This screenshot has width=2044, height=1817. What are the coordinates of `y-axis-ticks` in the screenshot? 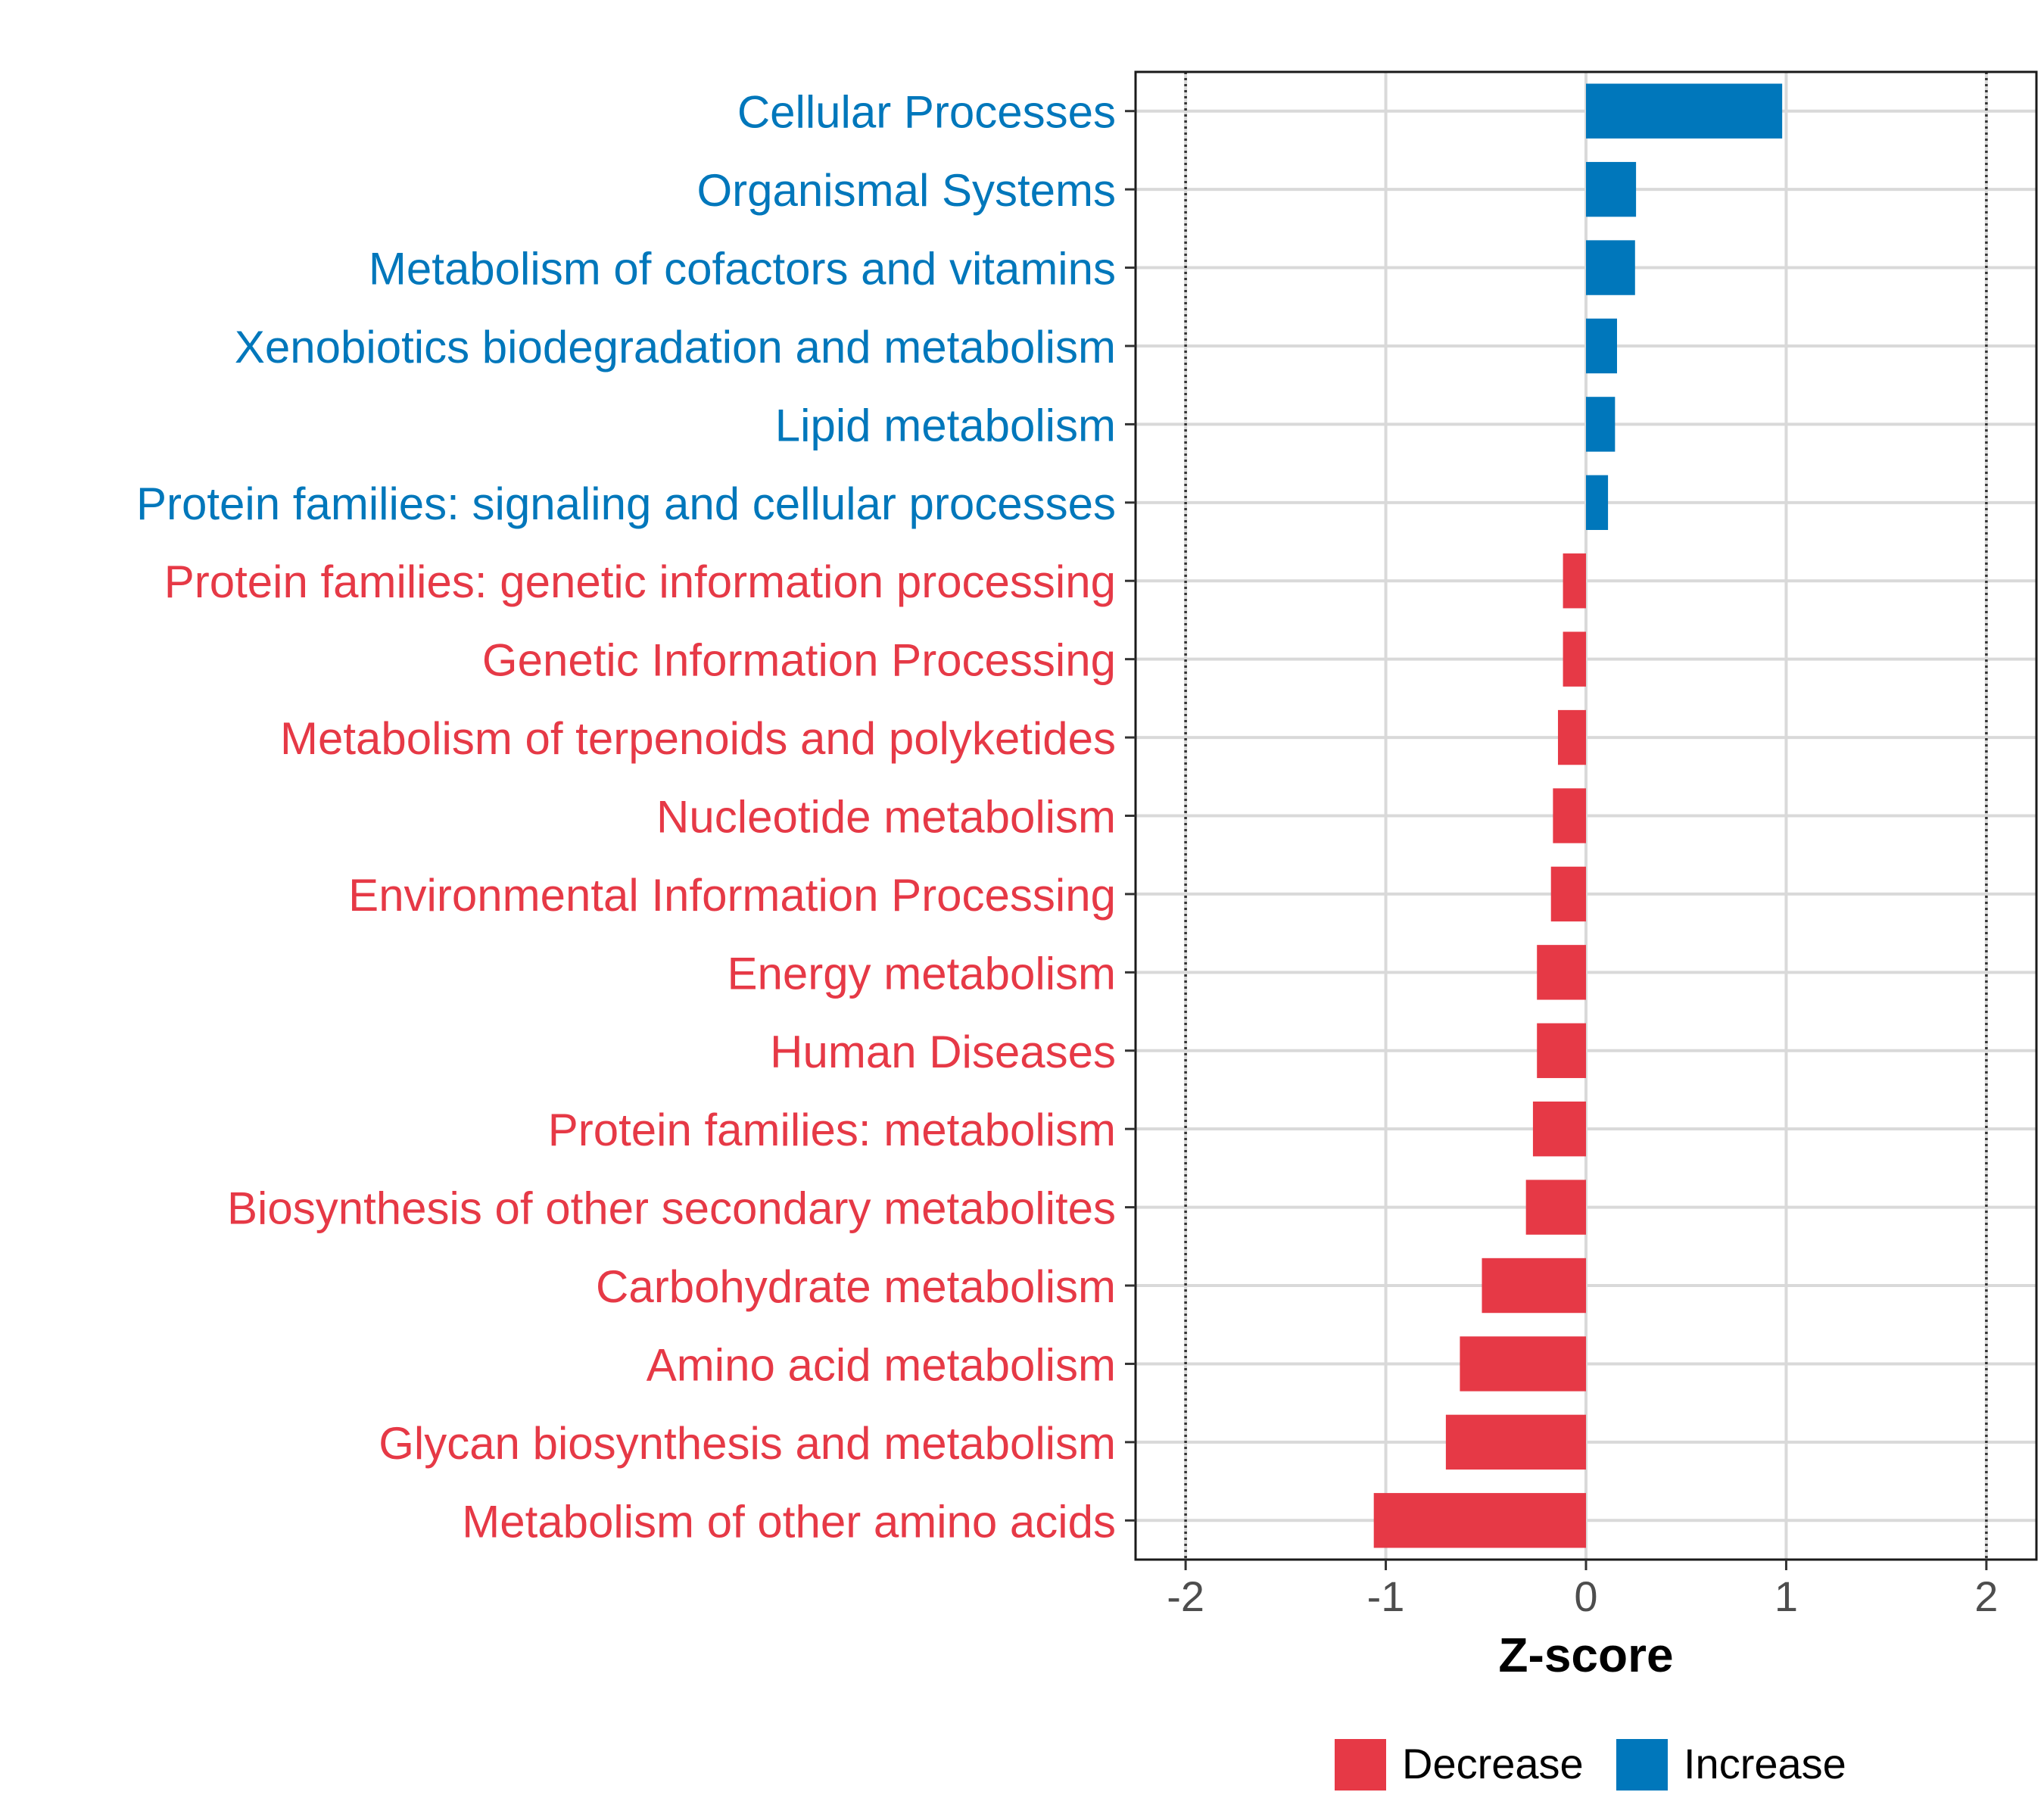 It's located at (1130, 816).